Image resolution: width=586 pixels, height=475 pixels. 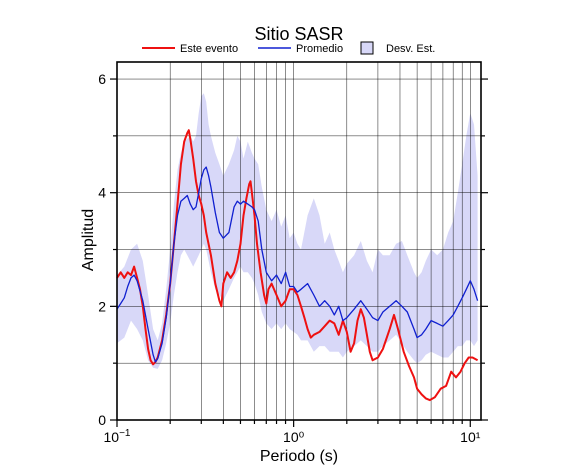 I want to click on y-tick-label: 2, so click(x=102, y=306).